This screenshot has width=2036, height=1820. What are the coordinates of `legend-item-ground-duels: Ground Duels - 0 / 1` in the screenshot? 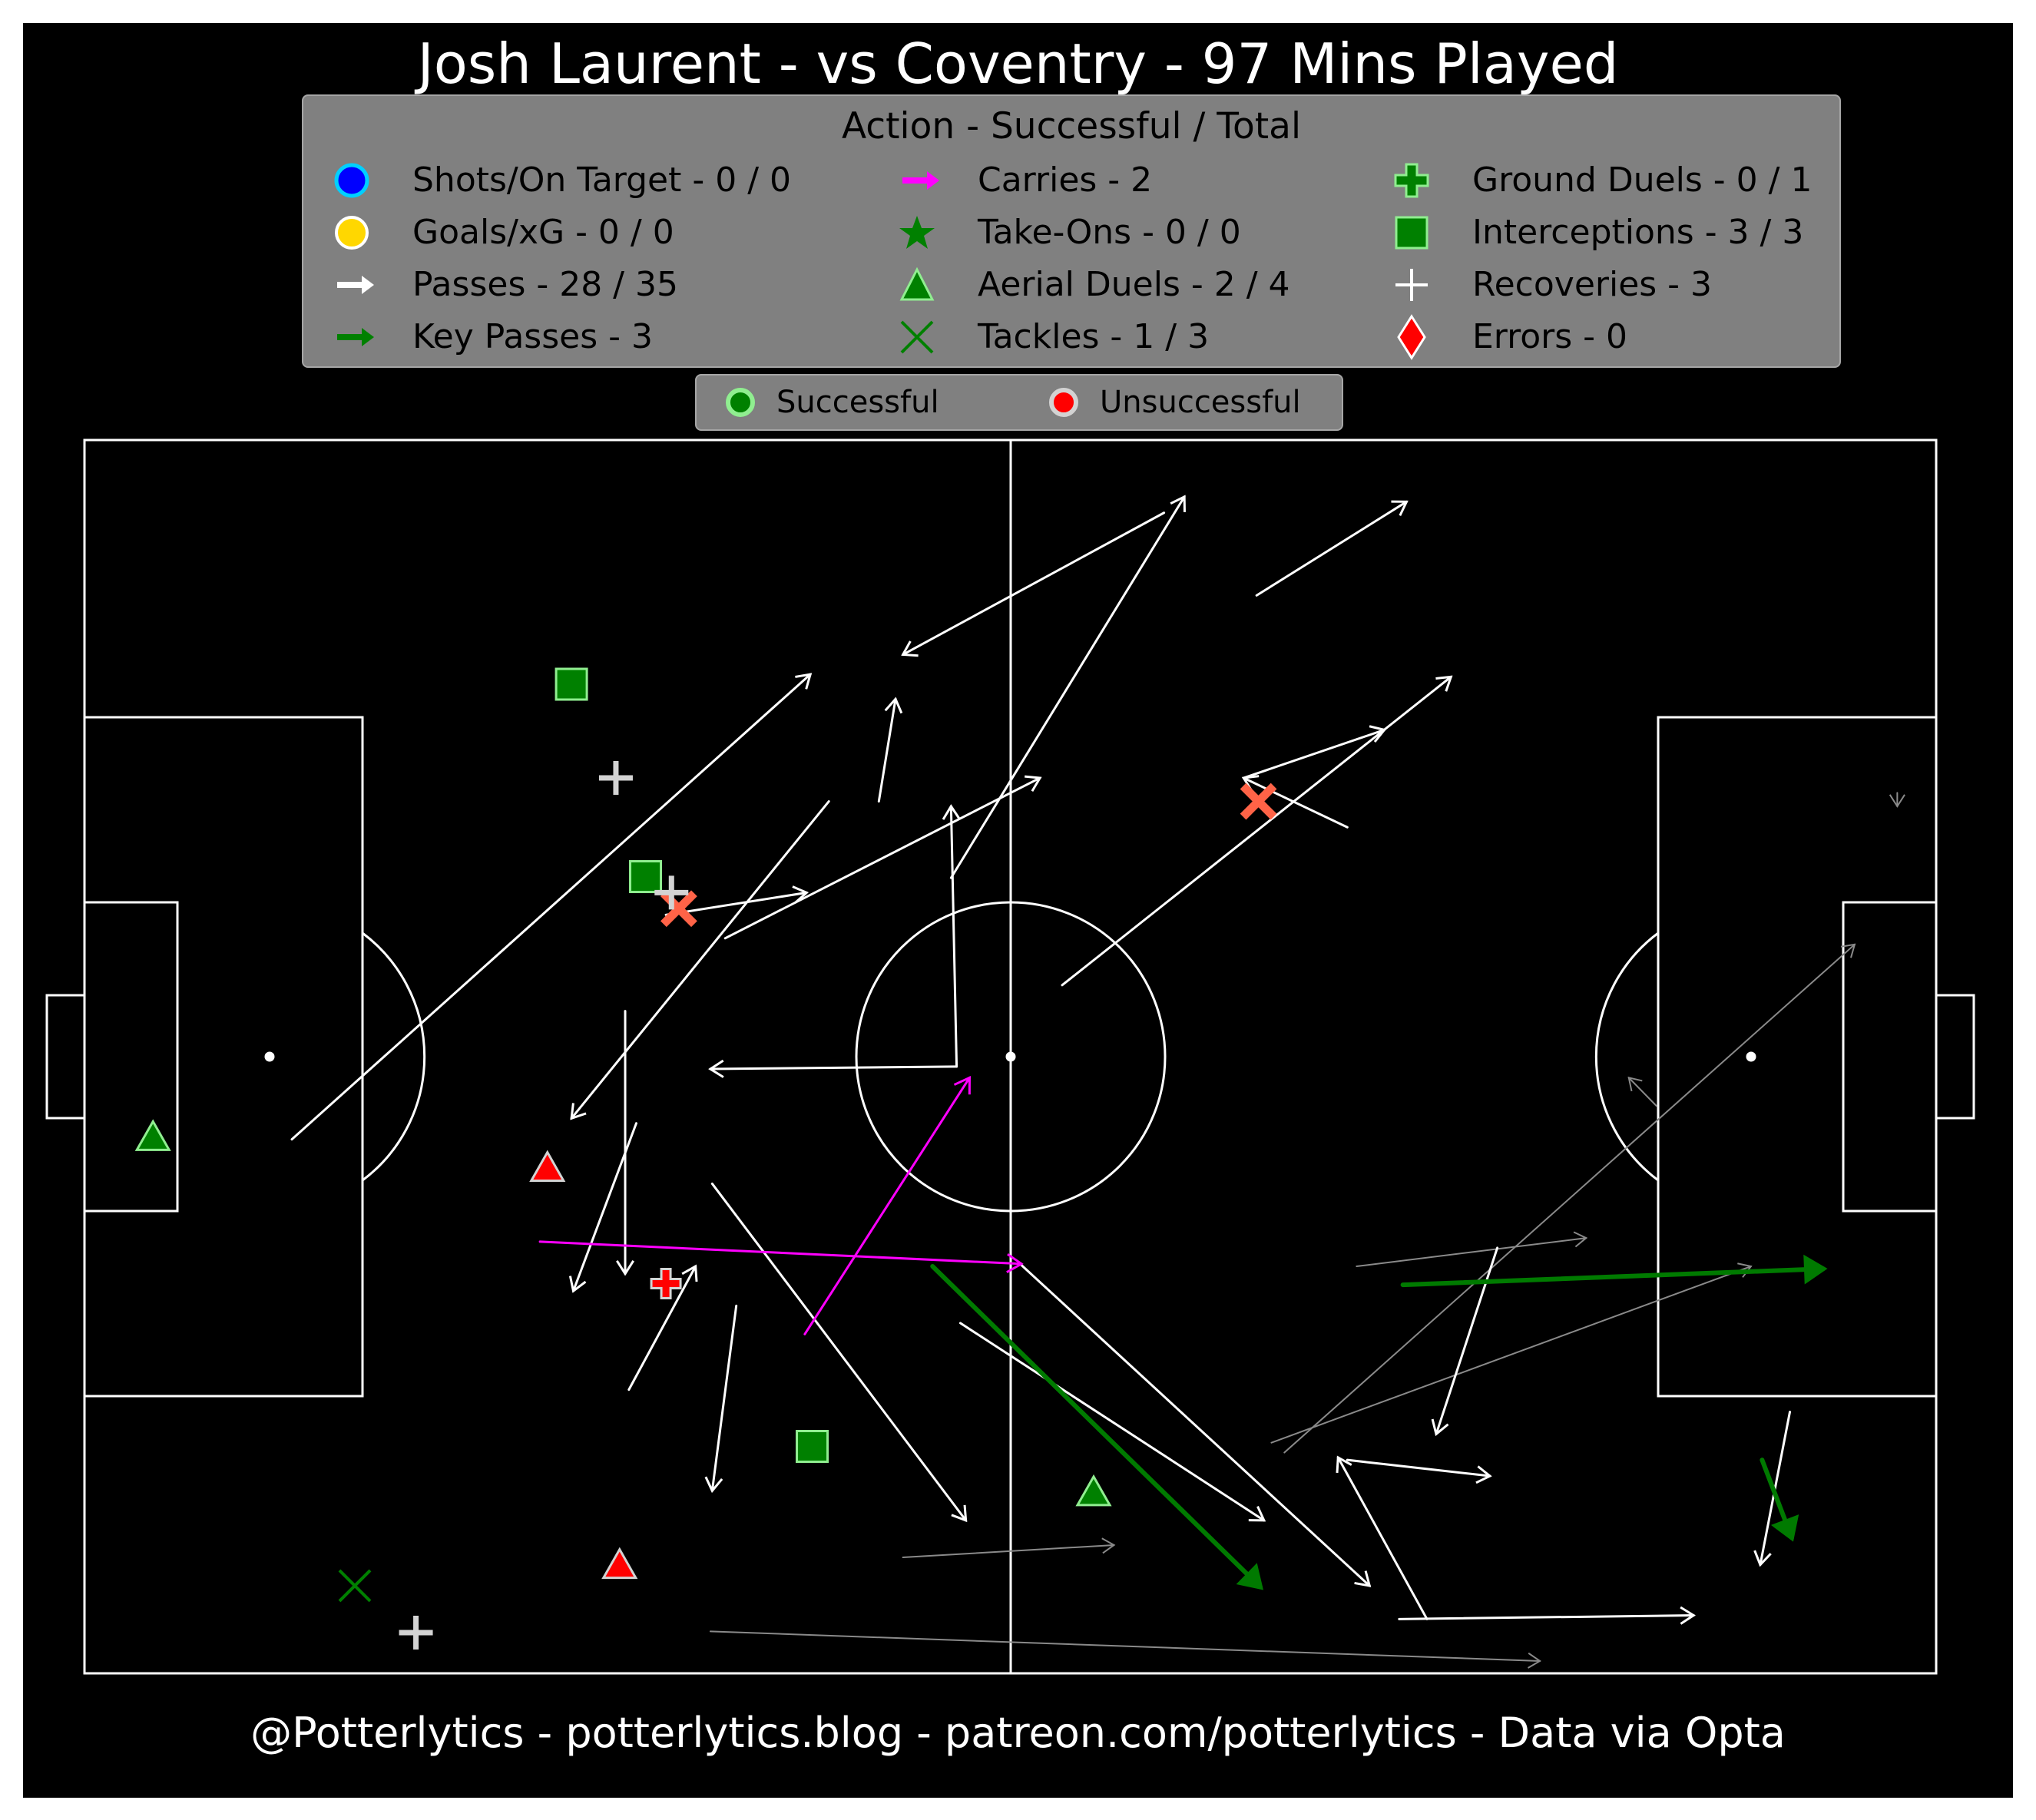 It's located at (1602, 180).